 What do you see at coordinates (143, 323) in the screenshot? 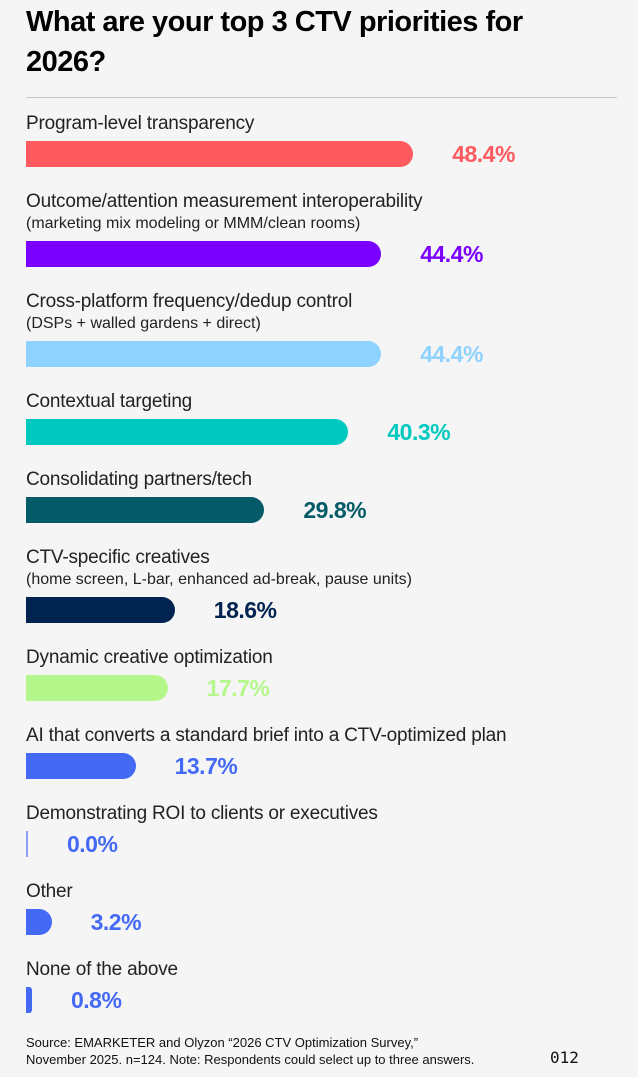
I see `bar-sublabel: (DSPs + walled gardens + direct)` at bounding box center [143, 323].